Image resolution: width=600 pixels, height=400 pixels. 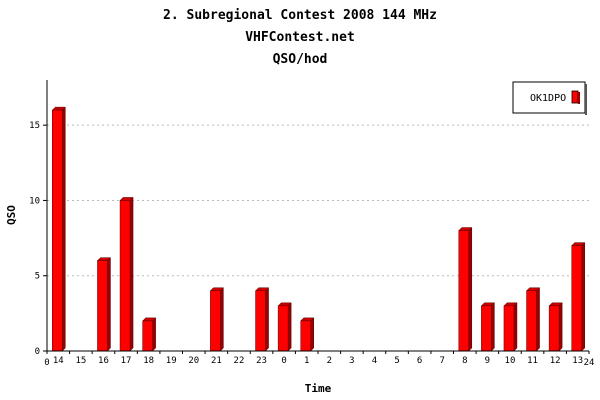 What do you see at coordinates (11, 215) in the screenshot?
I see `y-axis-label: QSO` at bounding box center [11, 215].